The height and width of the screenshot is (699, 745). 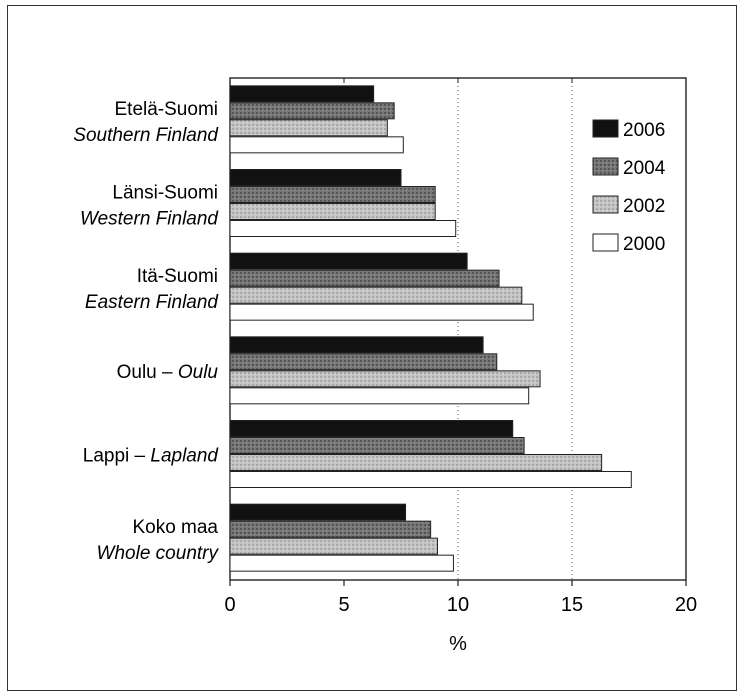 What do you see at coordinates (167, 109) in the screenshot?
I see `category-label: Etelä-Suomi` at bounding box center [167, 109].